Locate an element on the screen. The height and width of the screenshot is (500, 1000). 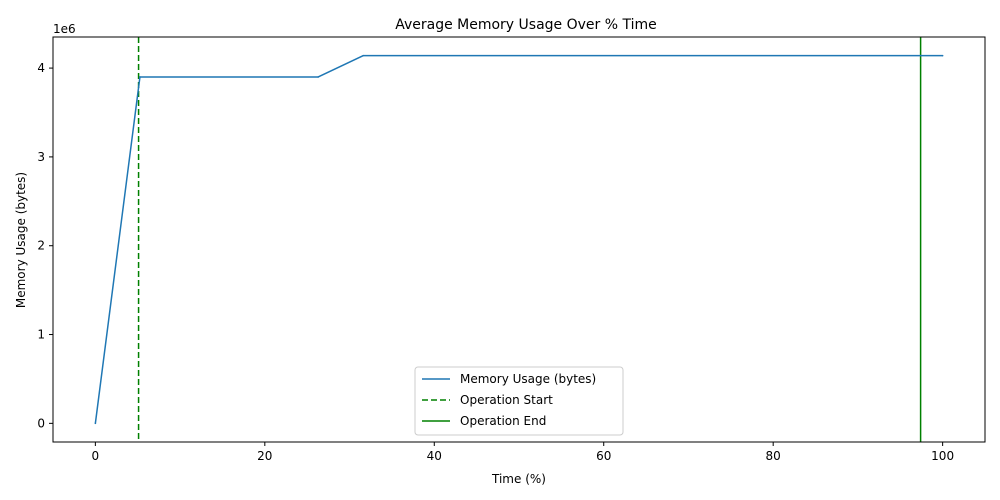
y-axis-offset-text: 1e6 is located at coordinates (64, 29).